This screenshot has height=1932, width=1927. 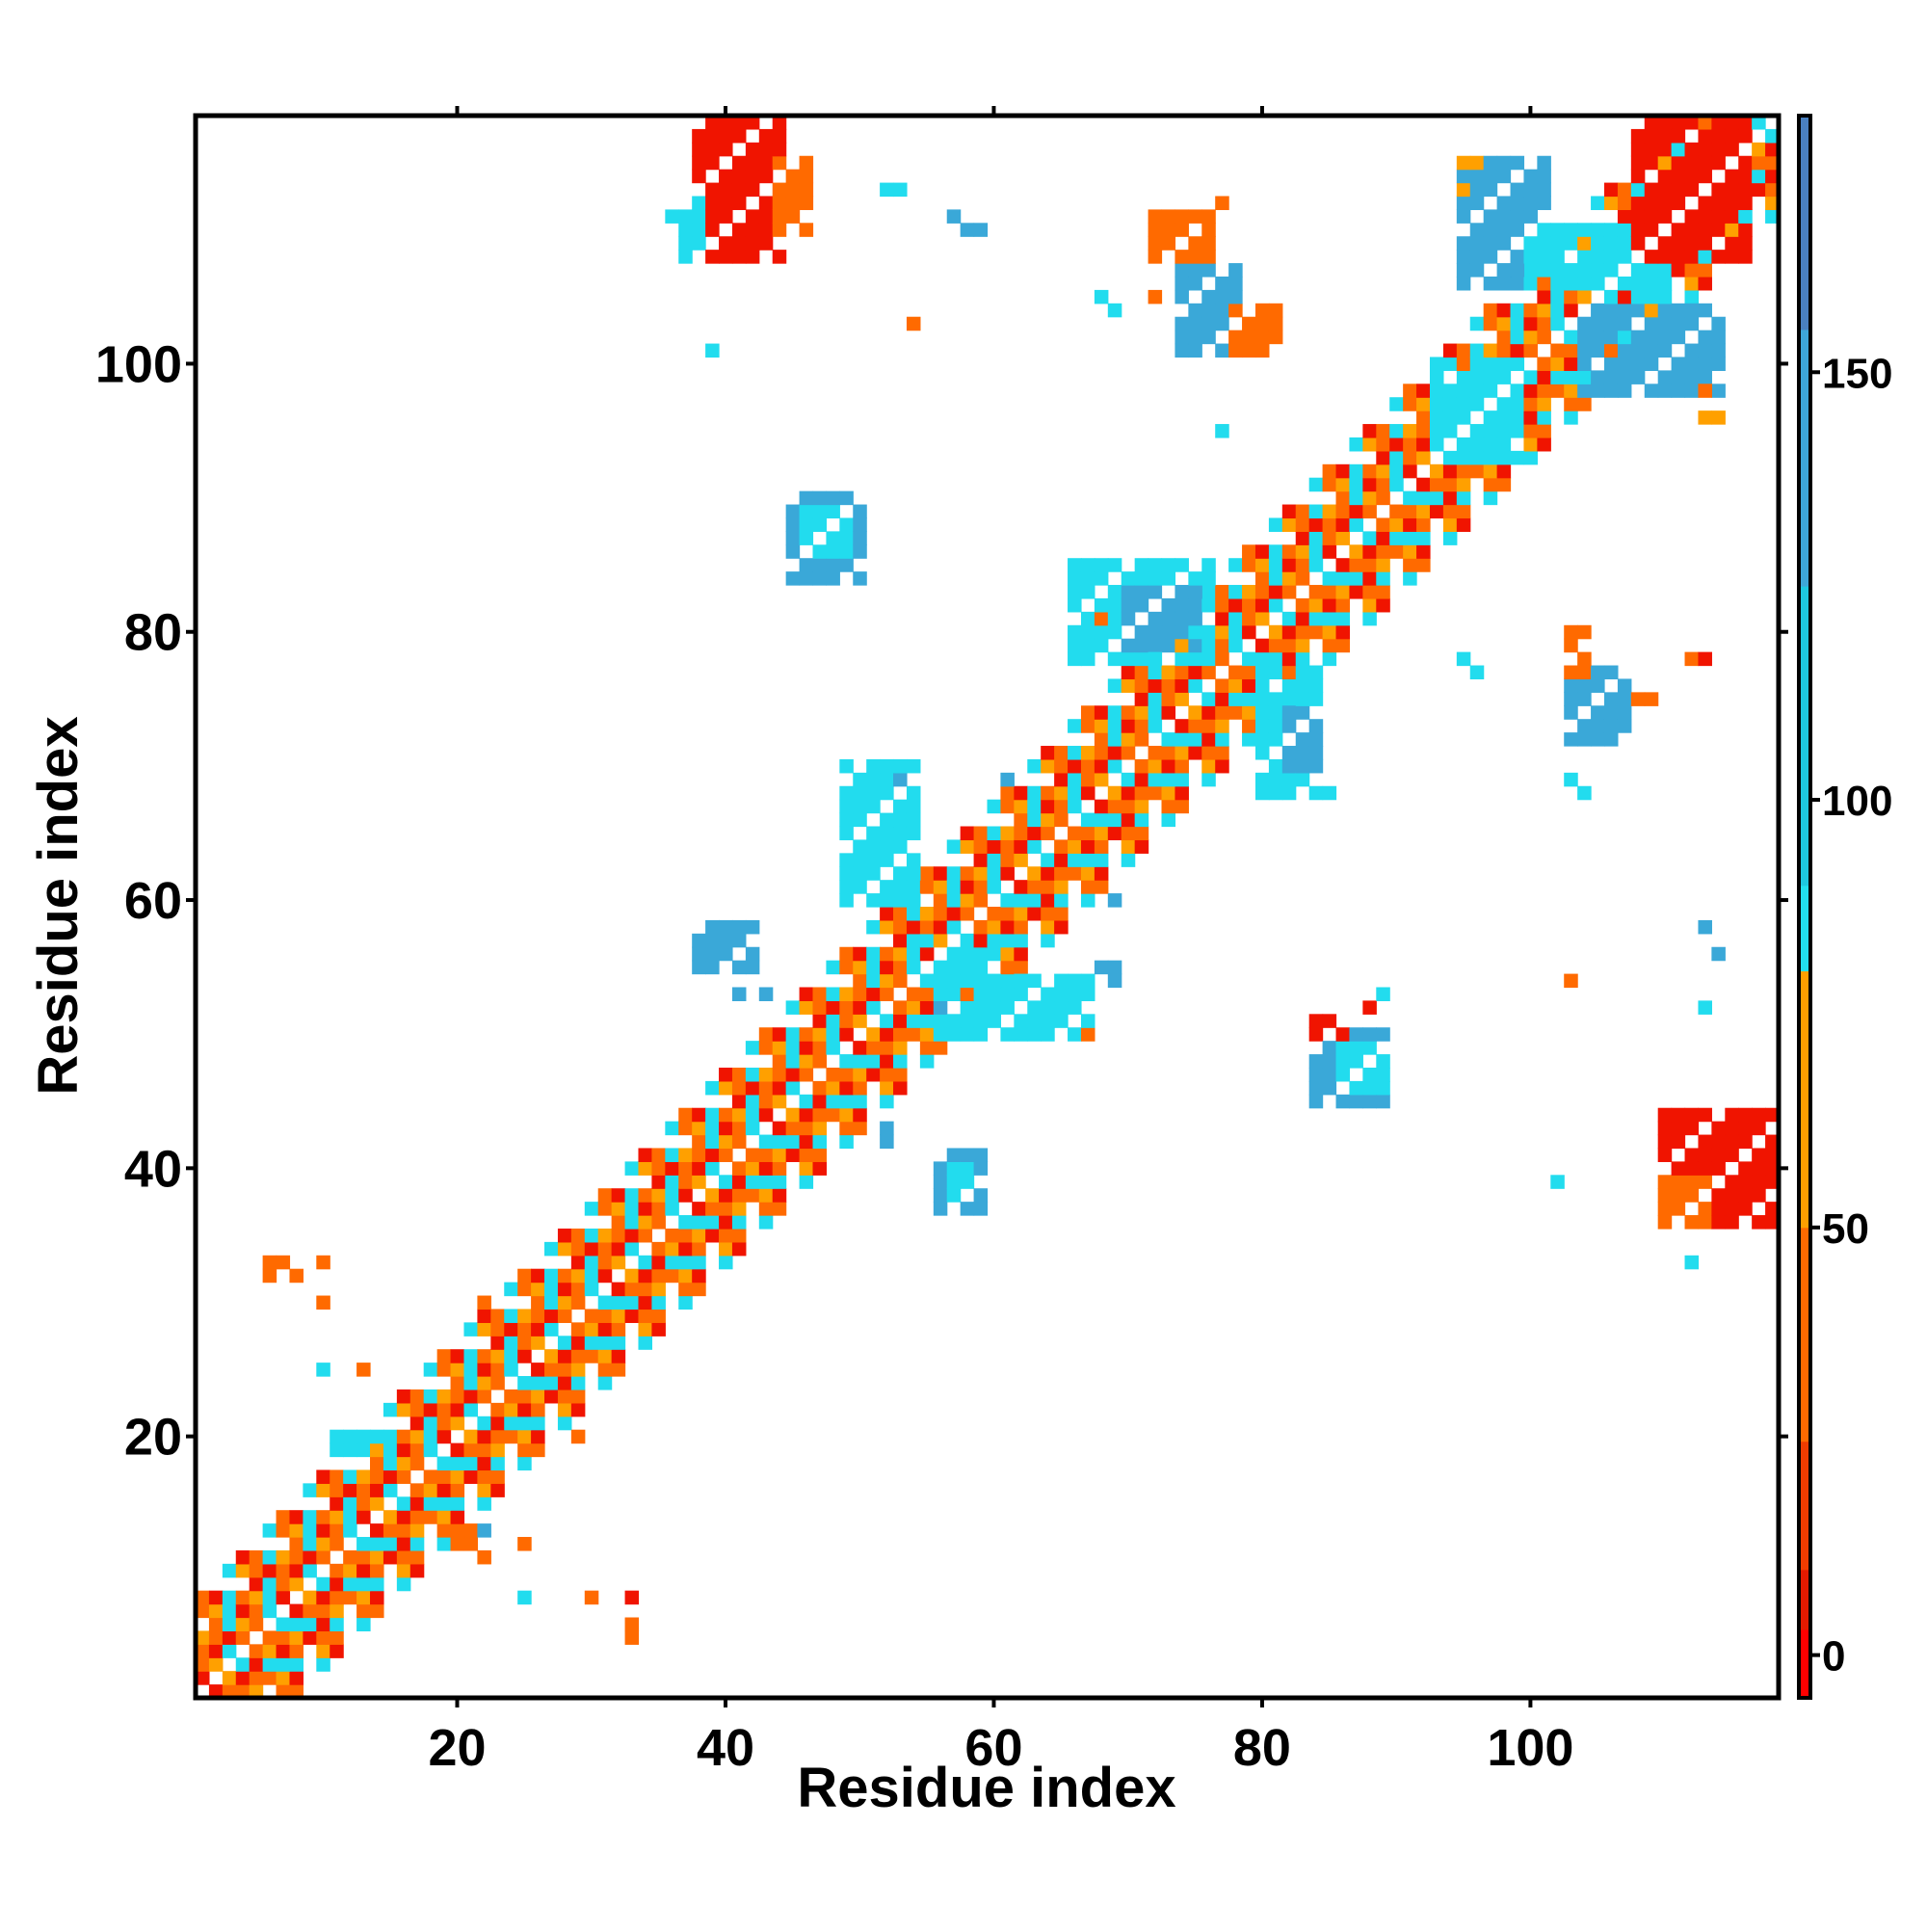 I want to click on colorbar-band, so click(x=1804, y=1663).